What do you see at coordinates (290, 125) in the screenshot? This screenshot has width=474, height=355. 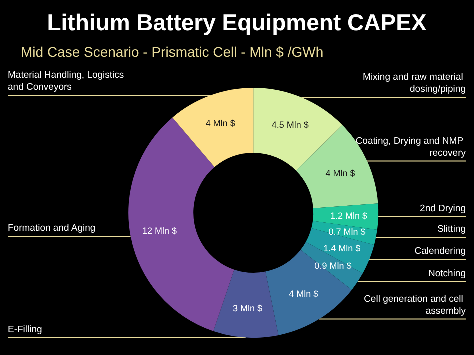 I see `data-label: 4.5 Mln $` at bounding box center [290, 125].